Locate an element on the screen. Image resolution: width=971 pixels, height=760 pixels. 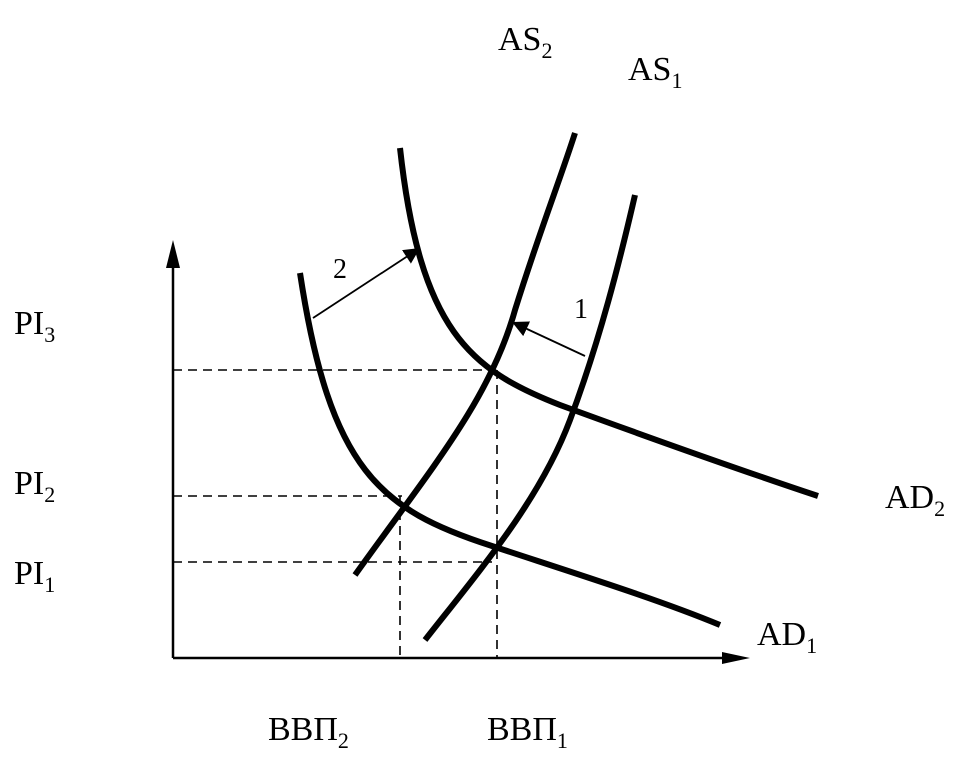
as1-label: AS1 is located at coordinates (655, 72).